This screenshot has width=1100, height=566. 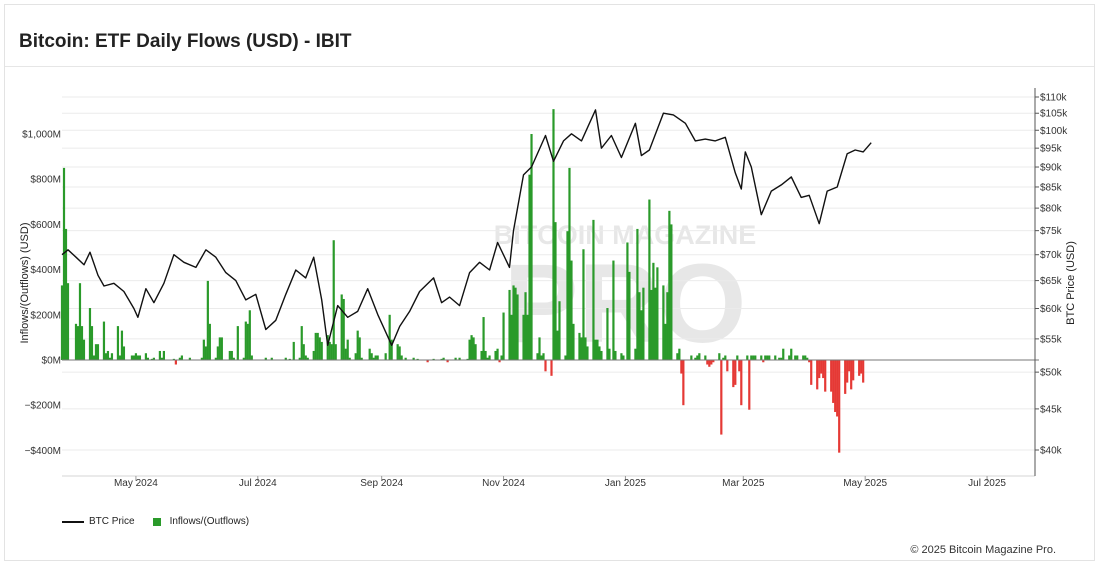 I want to click on x-tick-label: Nov 2024, so click(x=503, y=483).